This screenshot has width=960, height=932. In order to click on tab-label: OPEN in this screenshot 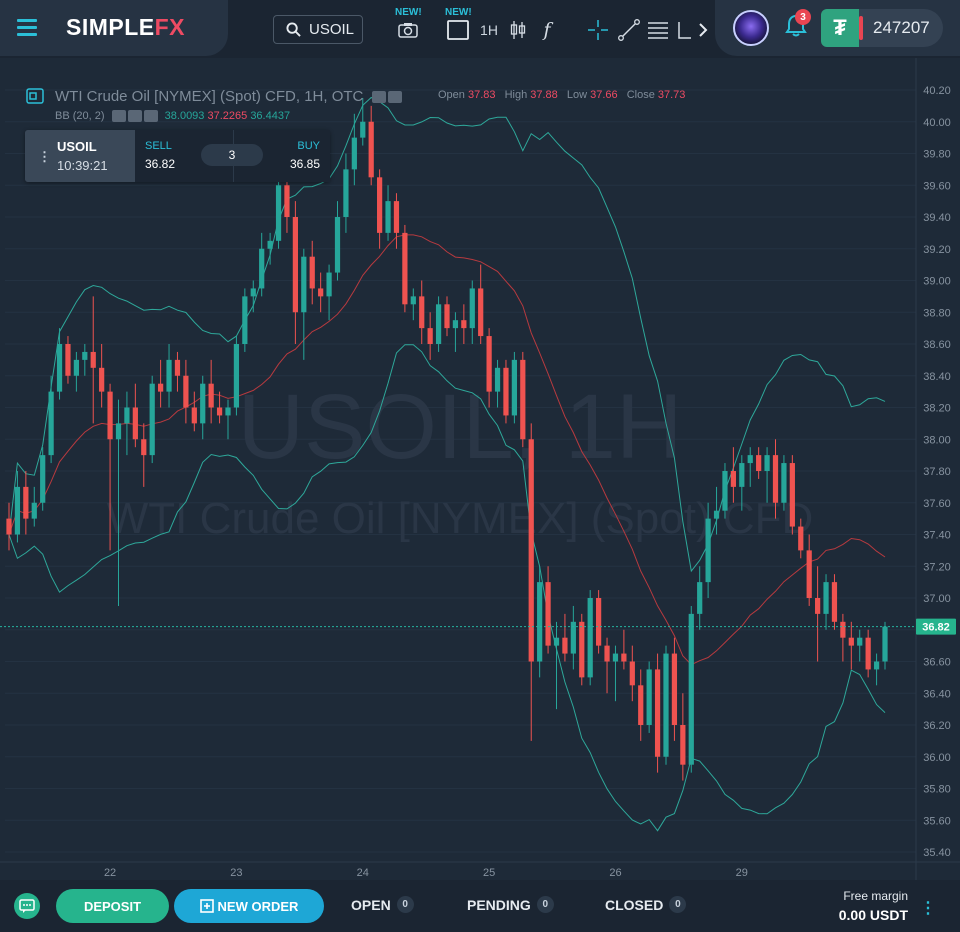, I will do `click(371, 904)`.